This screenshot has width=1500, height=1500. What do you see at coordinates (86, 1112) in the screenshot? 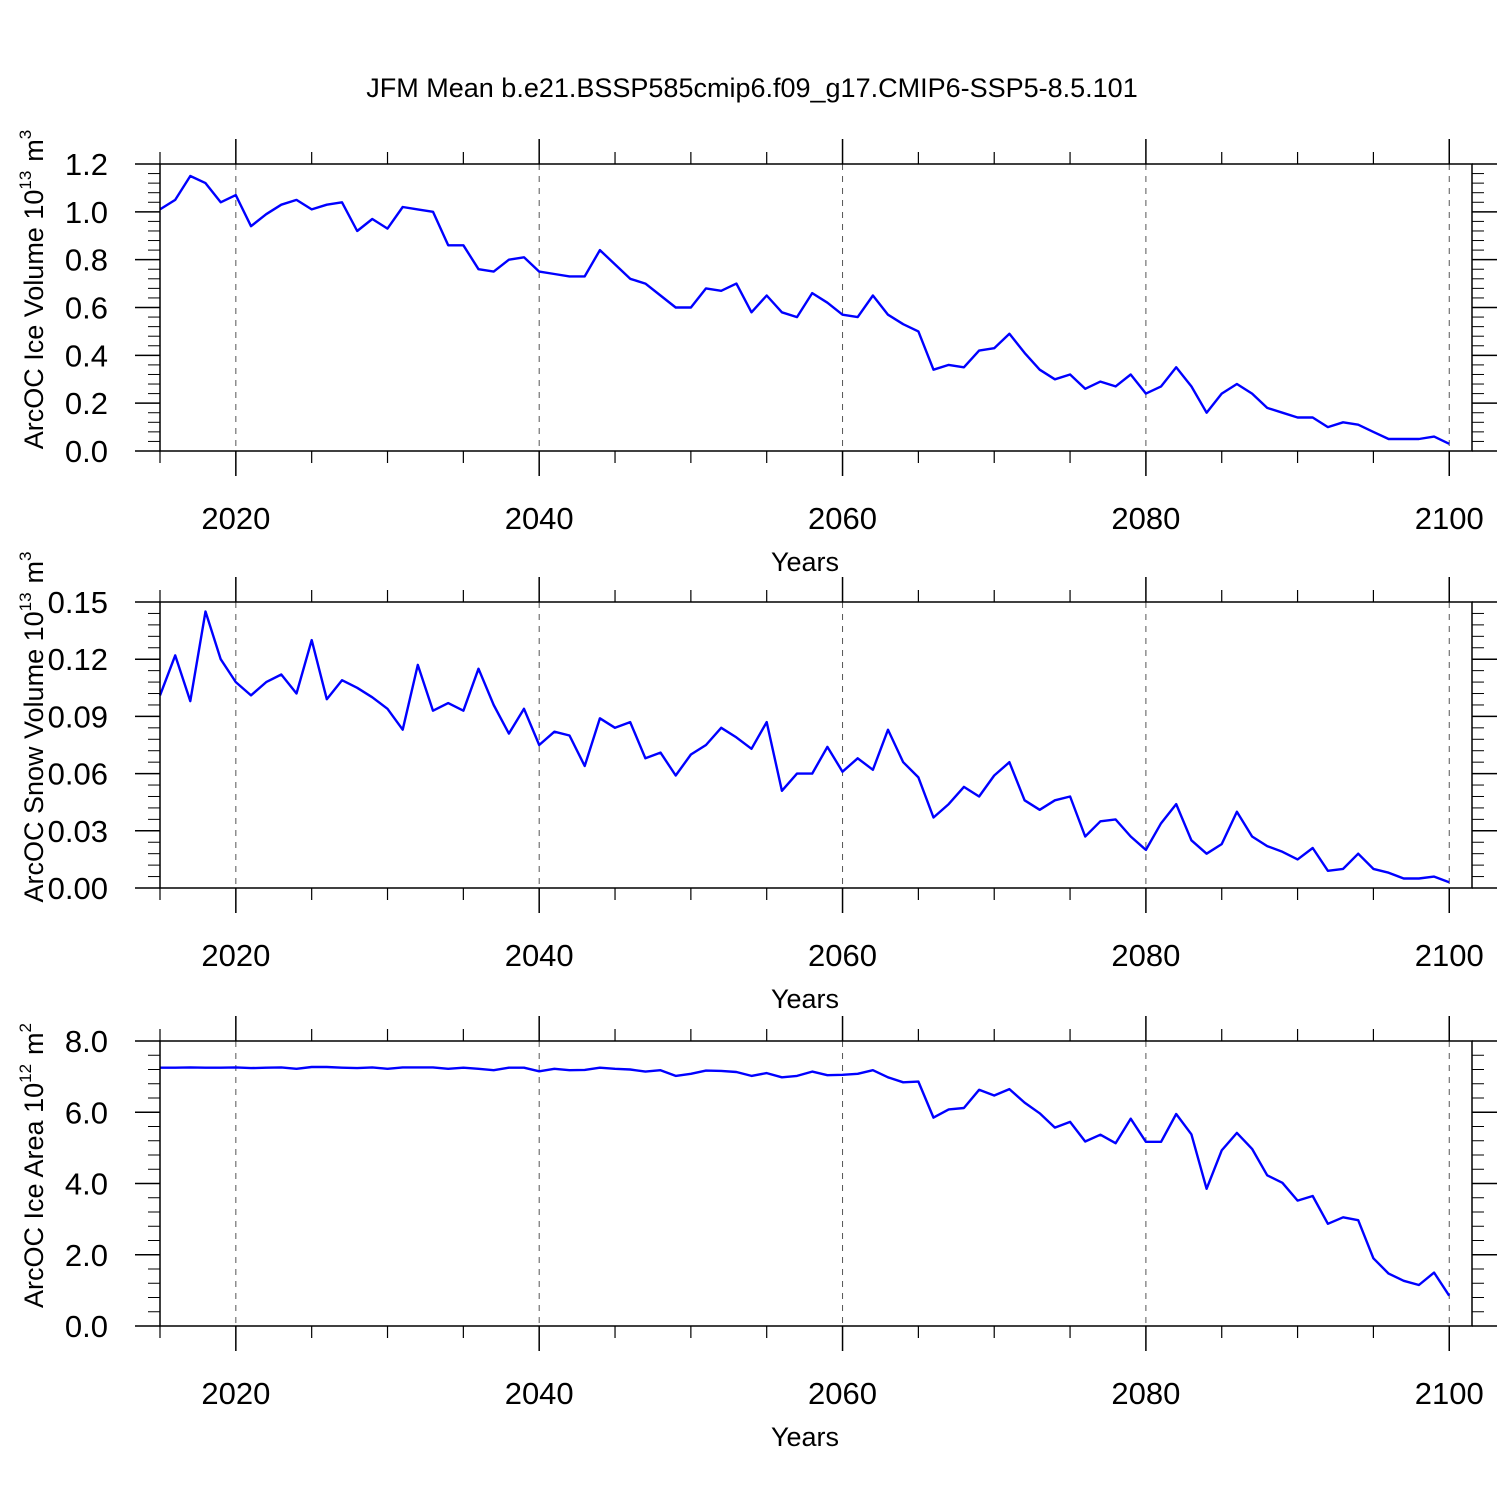
I see `y-tick-label: 6.0` at bounding box center [86, 1112].